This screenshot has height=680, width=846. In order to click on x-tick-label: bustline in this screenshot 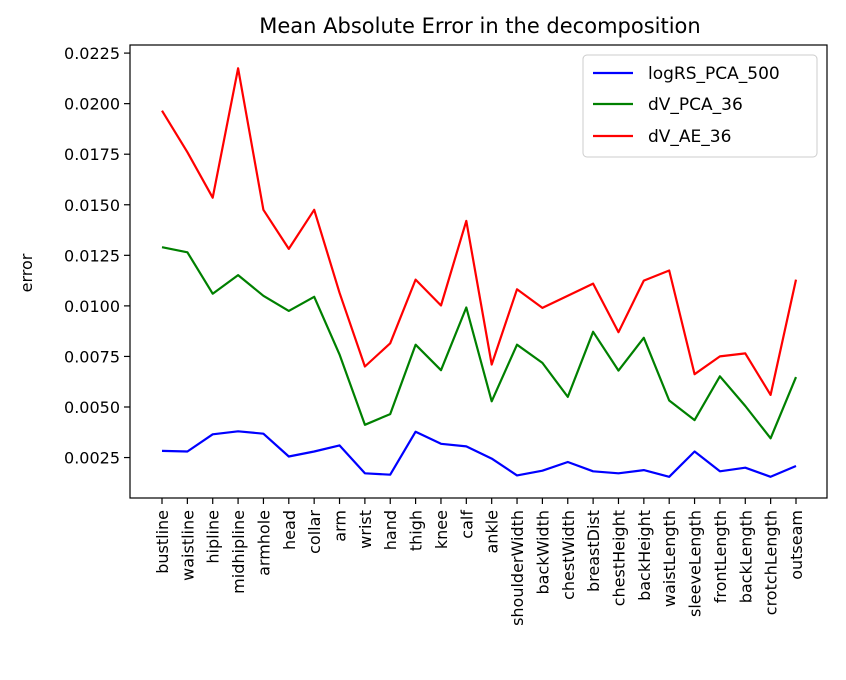, I will do `click(162, 542)`.